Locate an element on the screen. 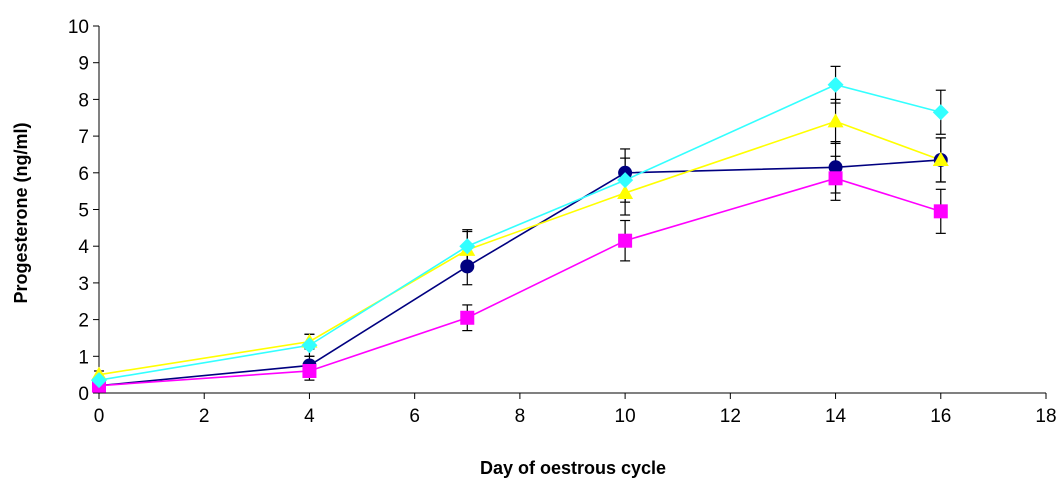 The width and height of the screenshot is (1059, 483). x-axis-title: Day of oestrous cycle is located at coordinates (573, 468).